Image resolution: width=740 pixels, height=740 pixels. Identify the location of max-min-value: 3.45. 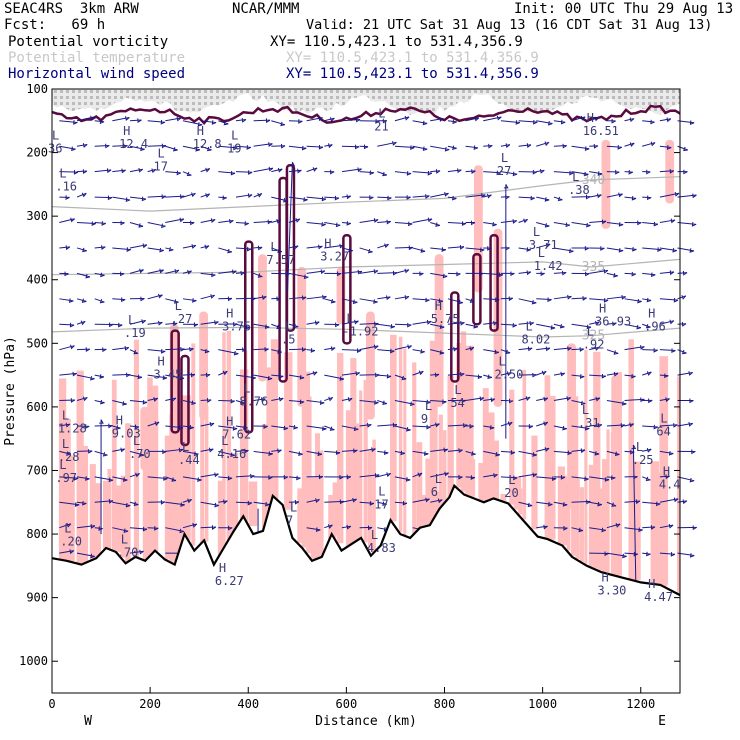
(167, 374).